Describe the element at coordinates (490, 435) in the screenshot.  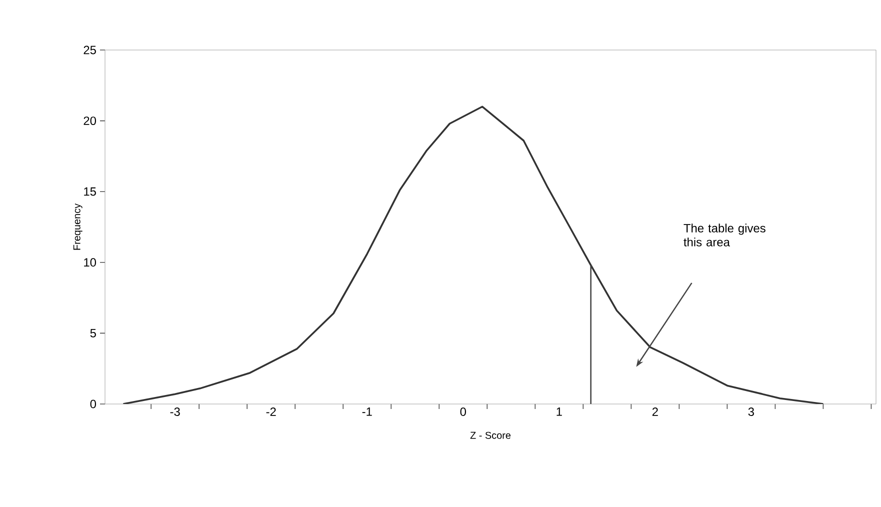
I see `x-axis-title: Z - Score` at that location.